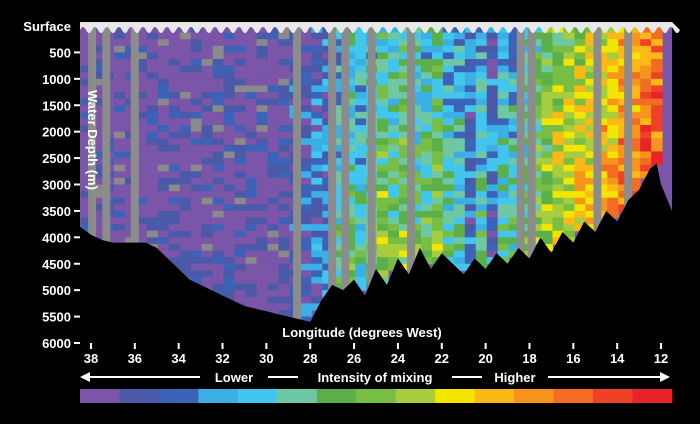 This screenshot has width=700, height=424. Describe the element at coordinates (56, 132) in the screenshot. I see `y-tick-label: 2000` at that location.